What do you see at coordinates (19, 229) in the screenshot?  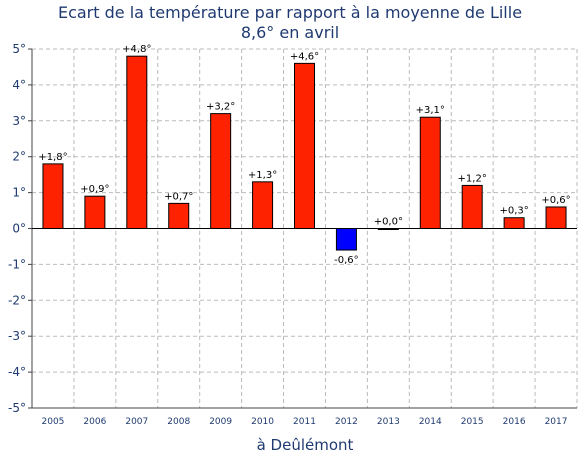 I see `y-tick-label: 0°` at bounding box center [19, 229].